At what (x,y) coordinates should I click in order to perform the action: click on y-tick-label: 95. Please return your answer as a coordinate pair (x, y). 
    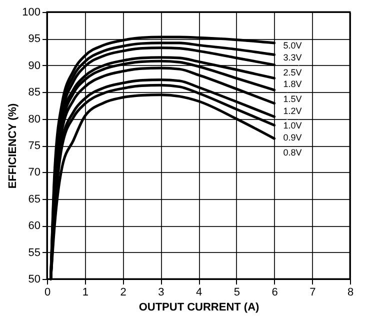
    Looking at the image, I should click on (34, 39).